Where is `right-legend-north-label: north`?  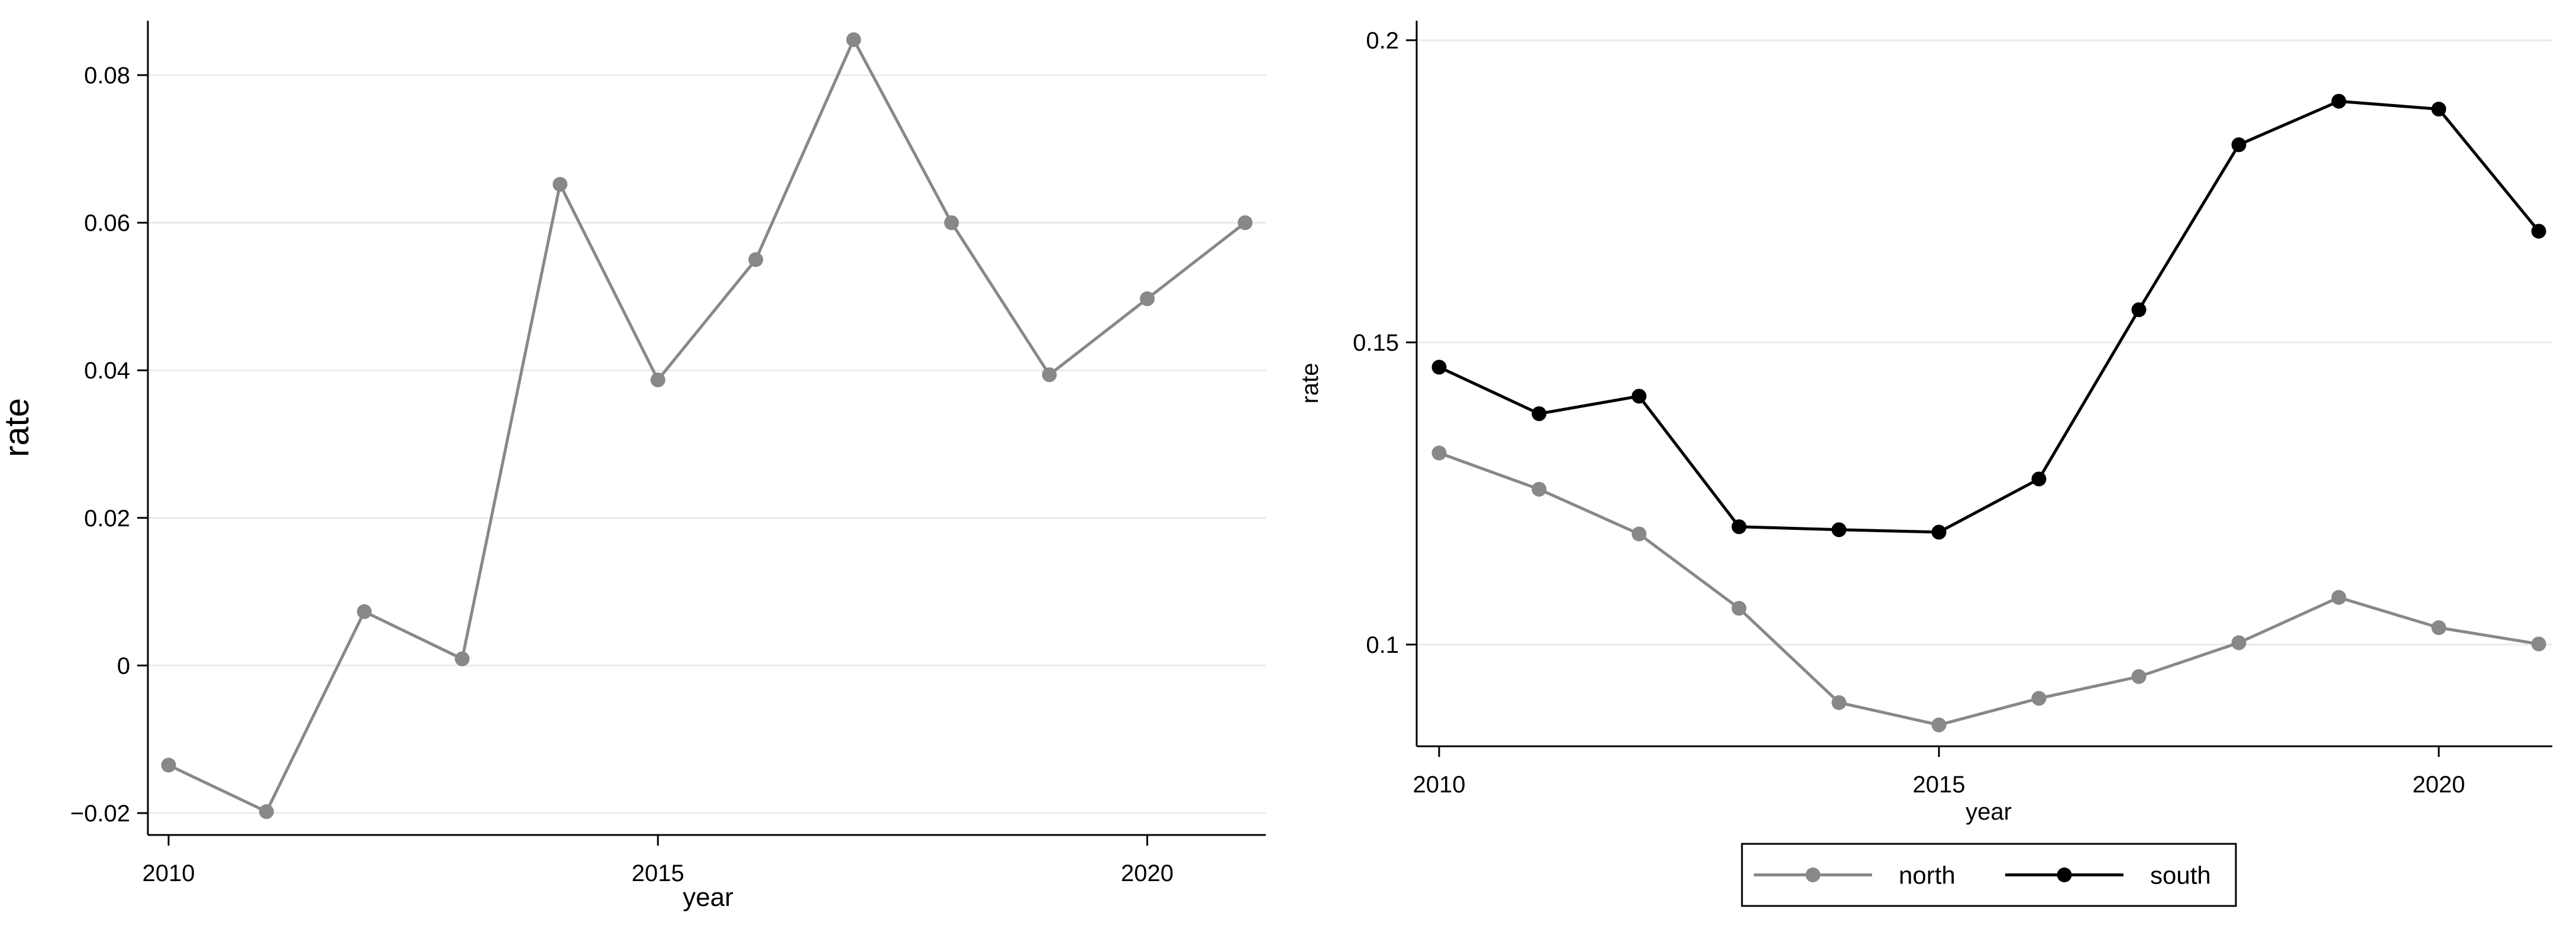 right-legend-north-label: north is located at coordinates (1927, 876).